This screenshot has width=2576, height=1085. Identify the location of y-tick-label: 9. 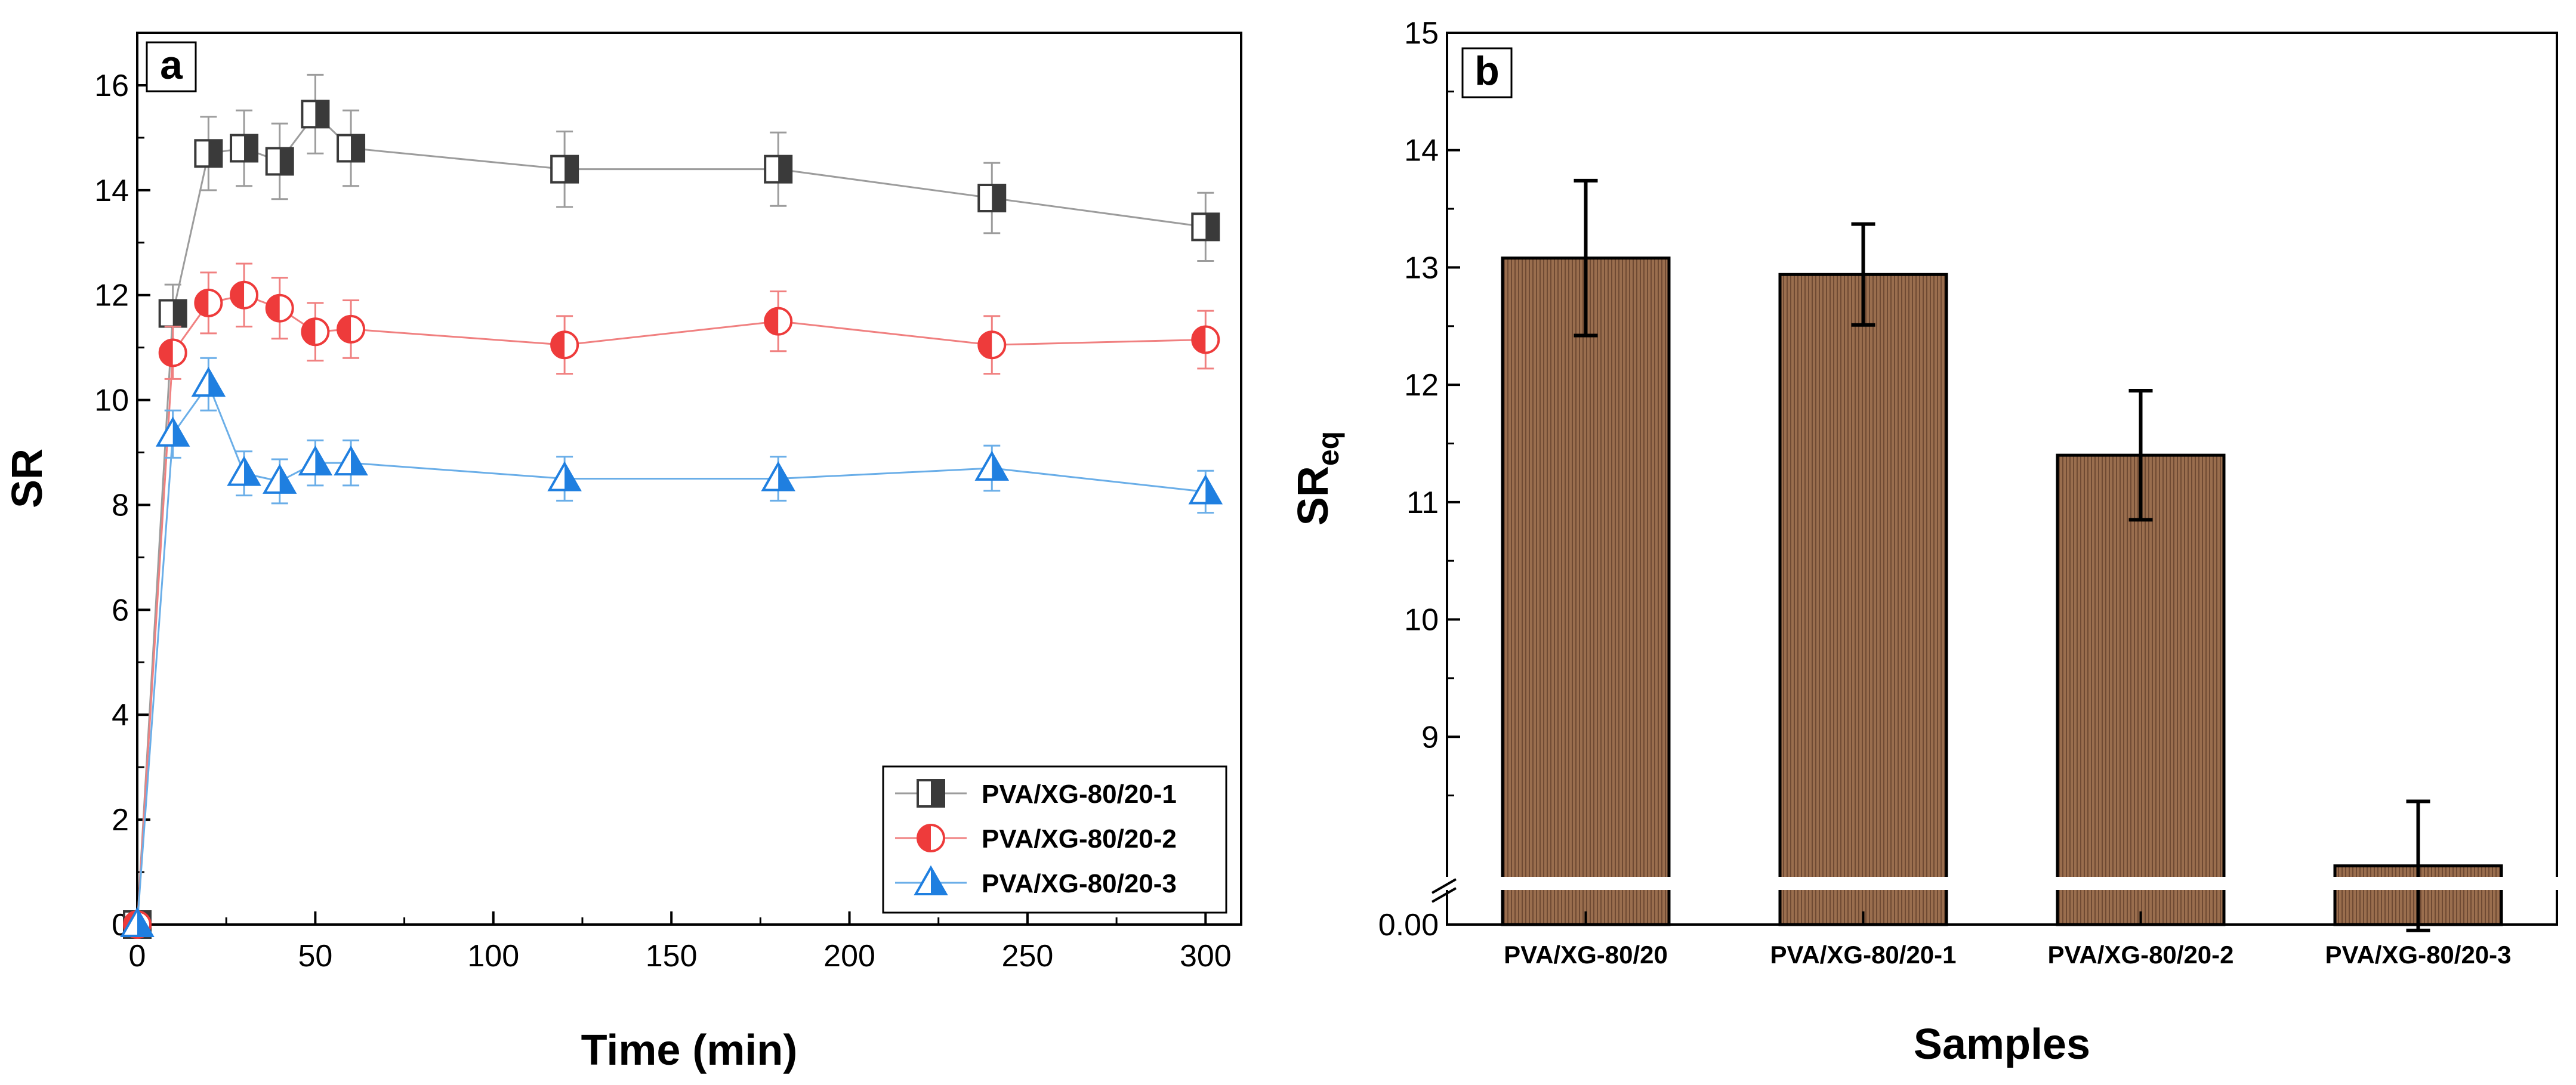
(1430, 737).